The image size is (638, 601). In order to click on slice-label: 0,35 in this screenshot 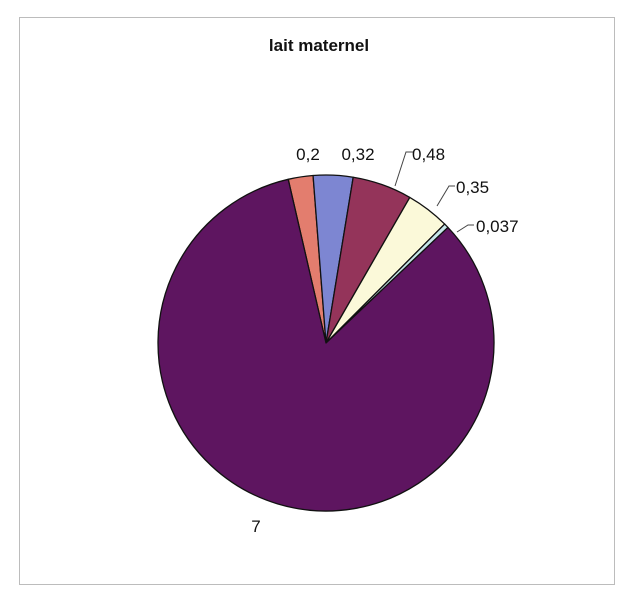, I will do `click(472, 187)`.